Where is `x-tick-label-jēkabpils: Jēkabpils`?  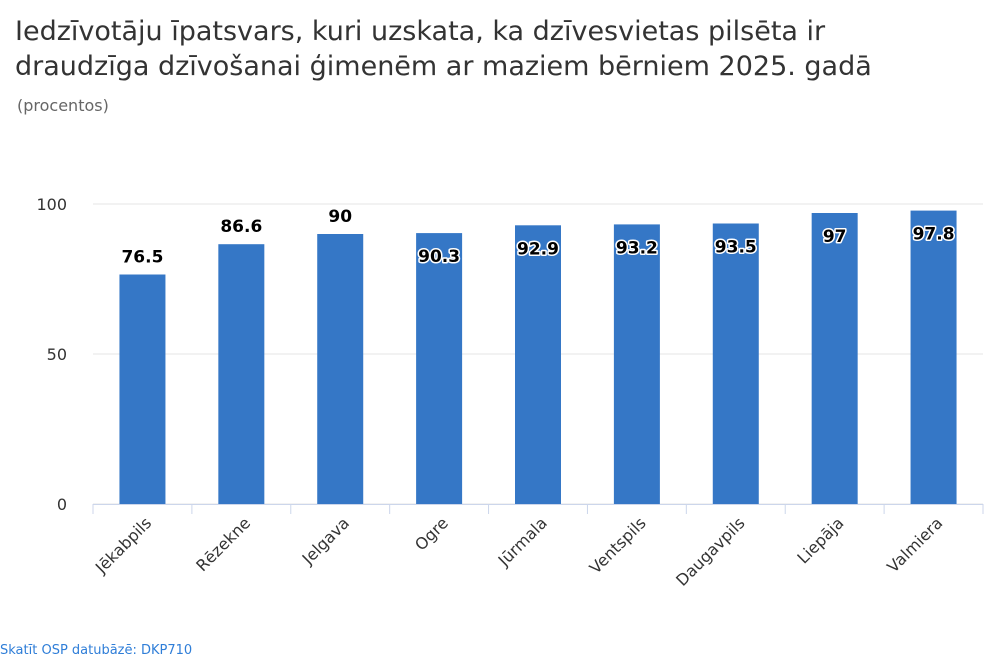
x-tick-label-jēkabpils: Jēkabpils is located at coordinates (123, 545).